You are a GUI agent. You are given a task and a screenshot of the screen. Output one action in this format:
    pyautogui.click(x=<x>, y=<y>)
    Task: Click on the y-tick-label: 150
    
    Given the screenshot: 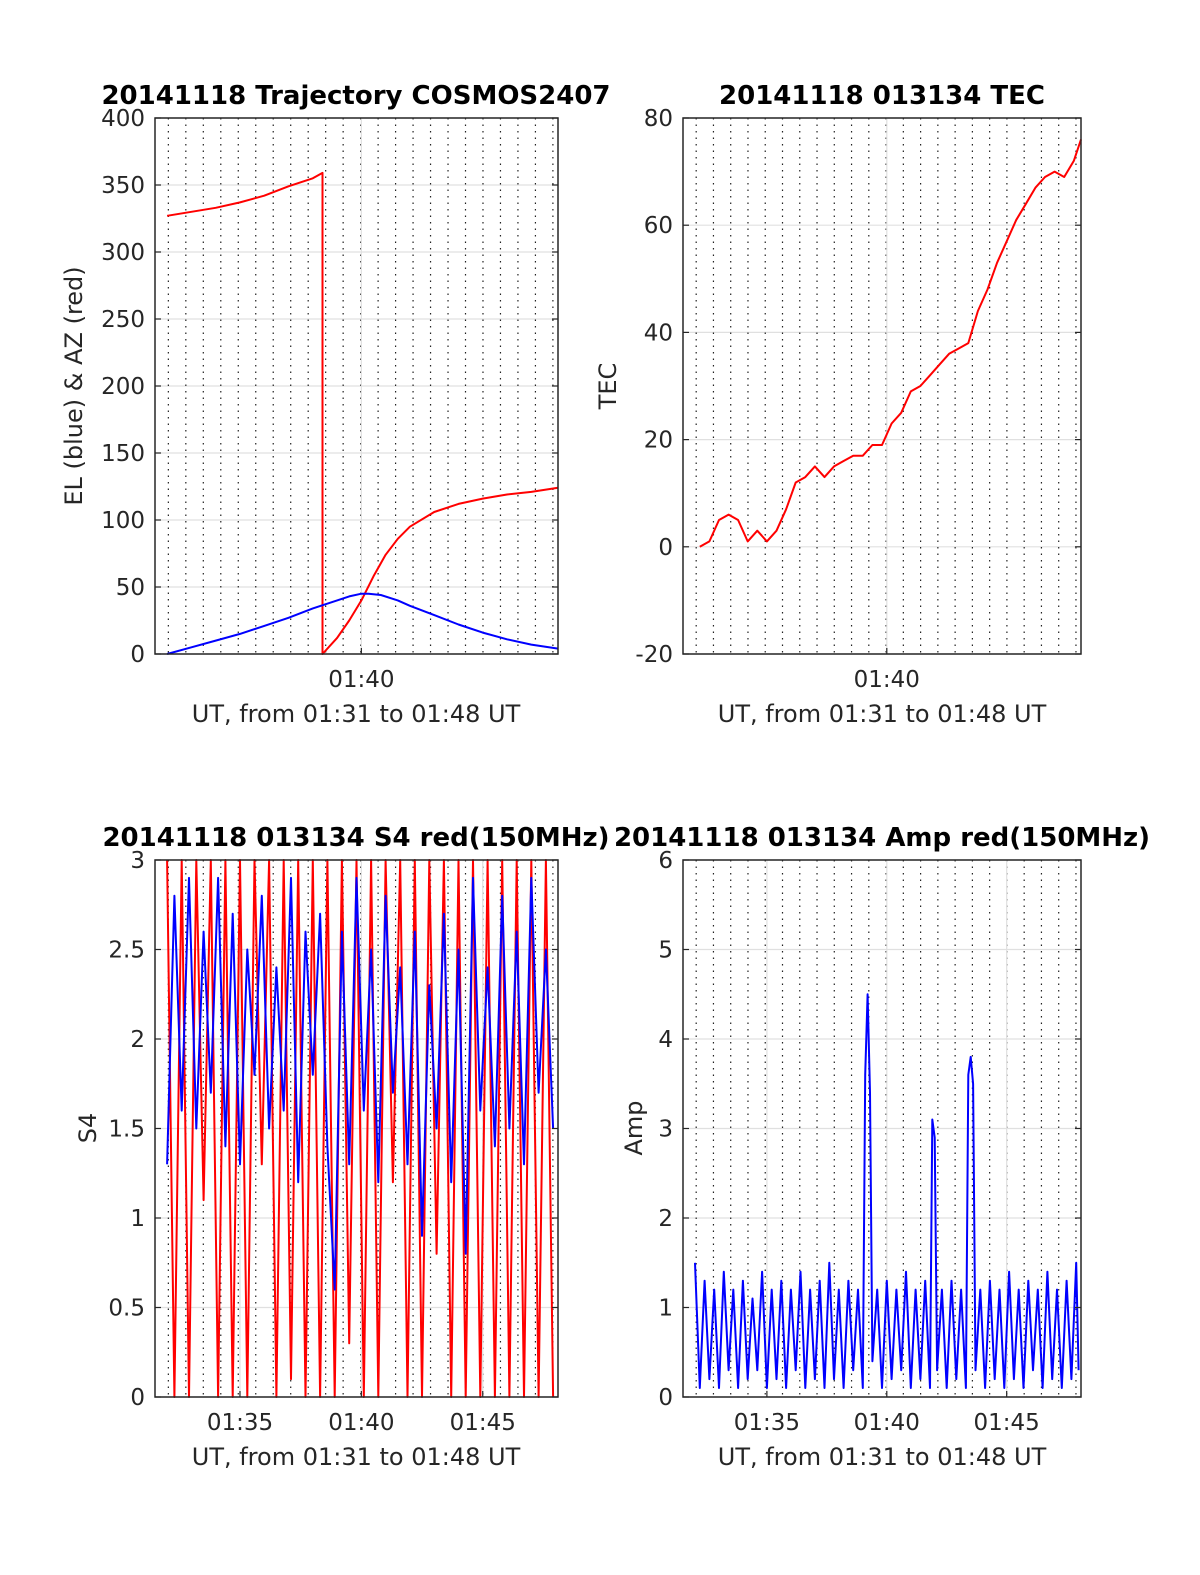 What is the action you would take?
    pyautogui.click(x=123, y=454)
    